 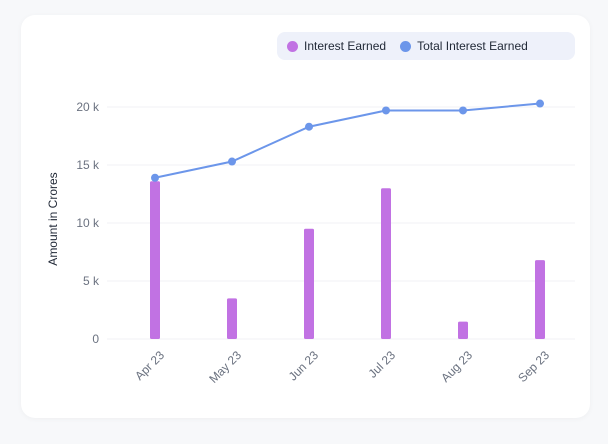 What do you see at coordinates (533, 366) in the screenshot?
I see `x-tick-label: Sep 23` at bounding box center [533, 366].